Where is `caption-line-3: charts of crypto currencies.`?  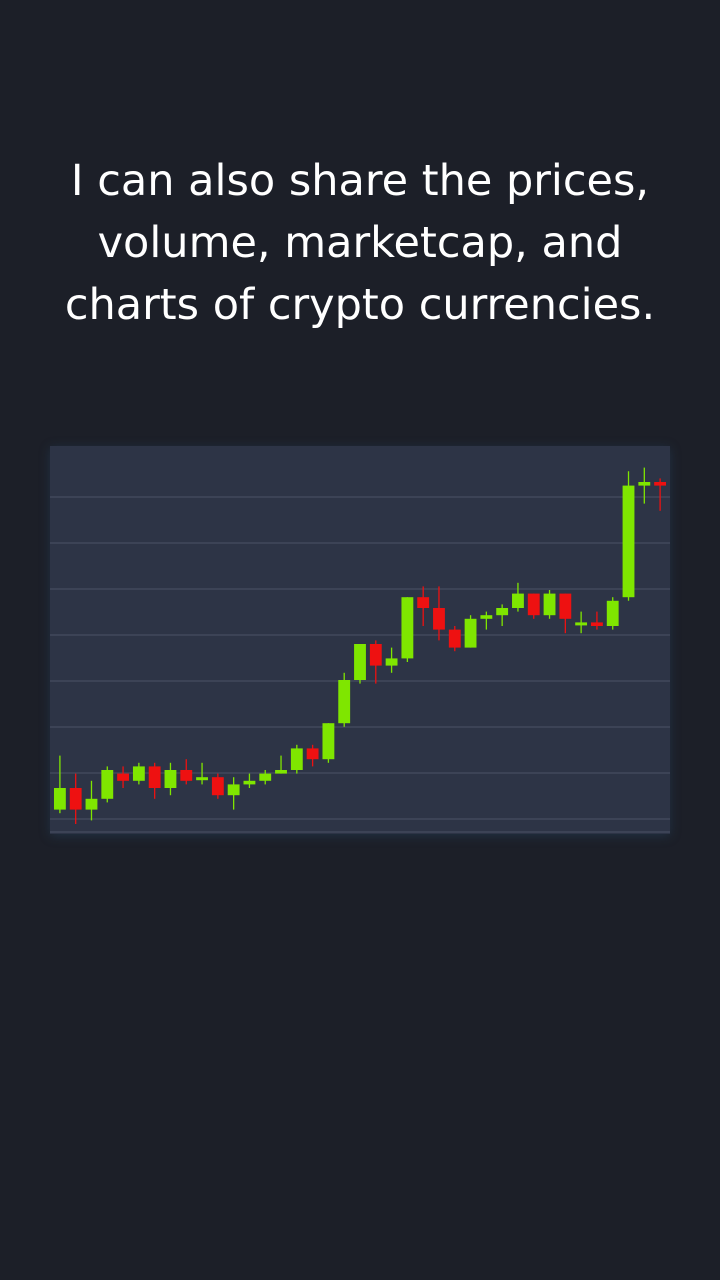
caption-line-3: charts of crypto currencies. is located at coordinates (360, 305).